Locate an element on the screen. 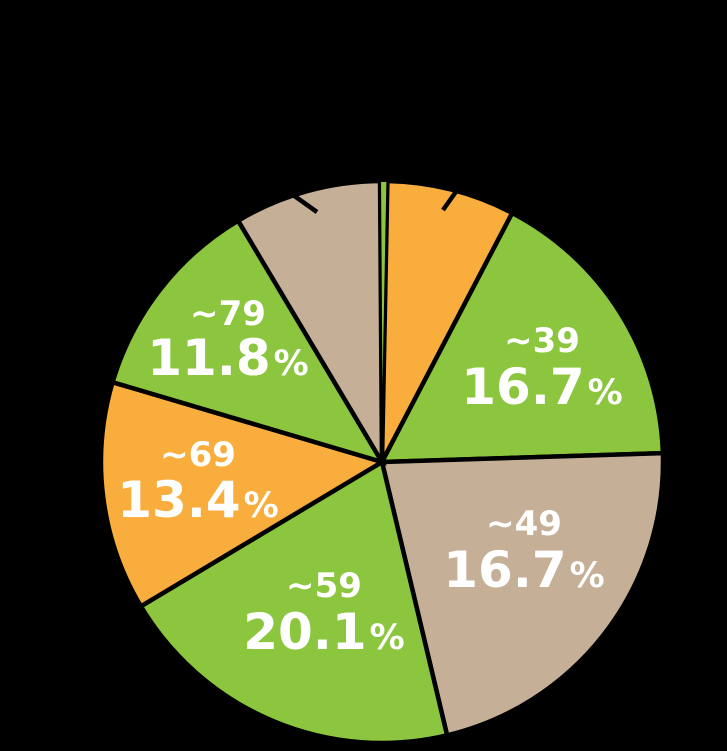 The height and width of the screenshot is (751, 727). slice-label-age-to-39-pct-value: 16.7 is located at coordinates (522, 387).